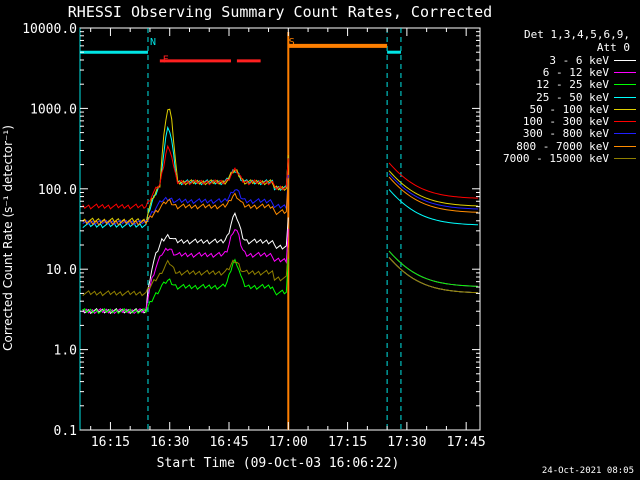 The image size is (640, 480). What do you see at coordinates (61, 270) in the screenshot?
I see `y-tick-label: 10.0` at bounding box center [61, 270].